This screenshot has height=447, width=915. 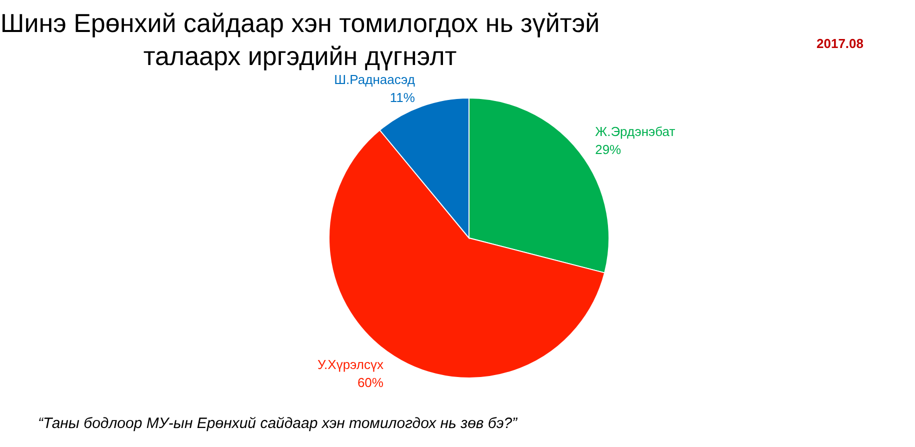 I want to click on data-label: 11%, so click(x=403, y=97).